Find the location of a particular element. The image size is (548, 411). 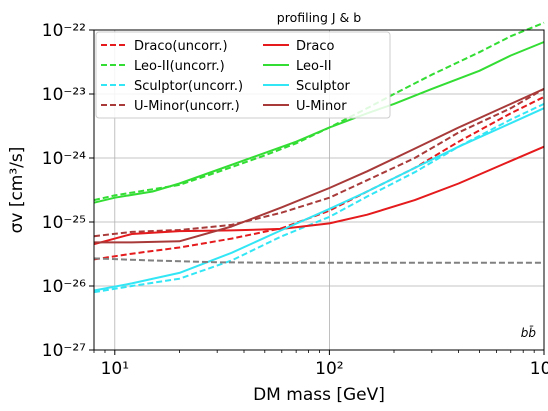

legend-label: Leo-II(uncorr.) is located at coordinates (179, 66).